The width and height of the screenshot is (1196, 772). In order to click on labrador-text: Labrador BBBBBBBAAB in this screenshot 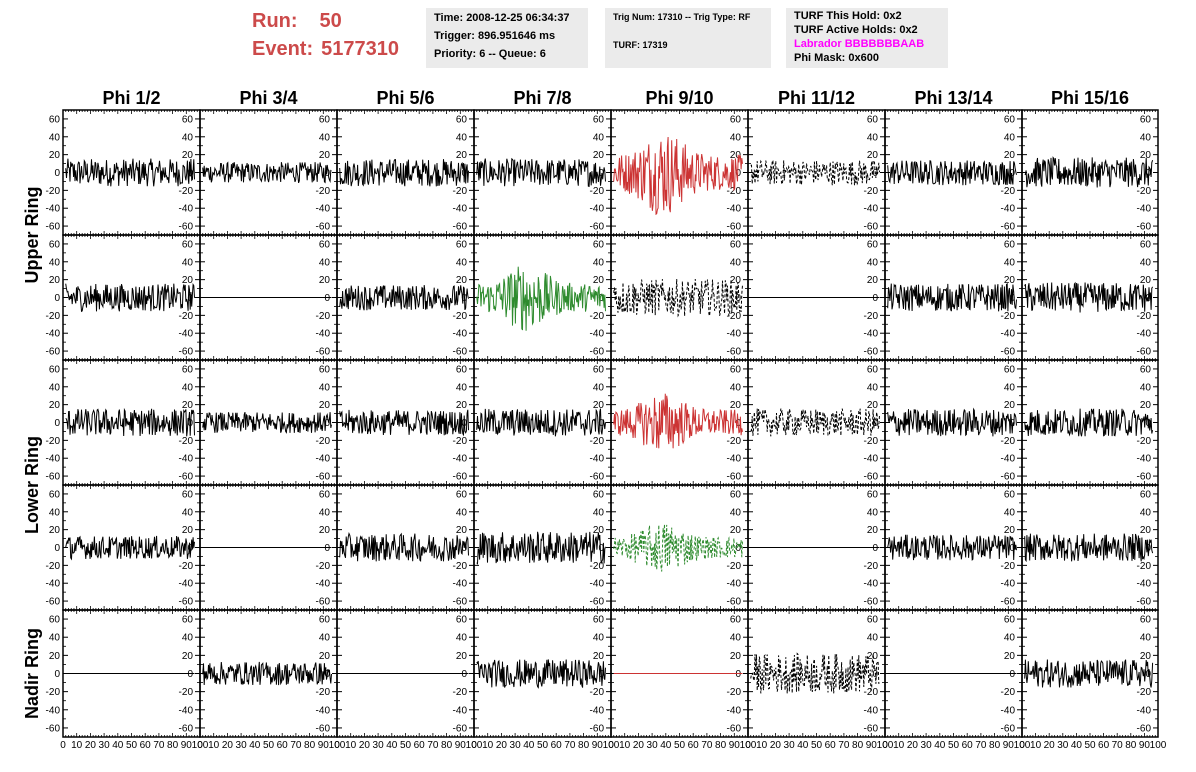, I will do `click(859, 44)`.